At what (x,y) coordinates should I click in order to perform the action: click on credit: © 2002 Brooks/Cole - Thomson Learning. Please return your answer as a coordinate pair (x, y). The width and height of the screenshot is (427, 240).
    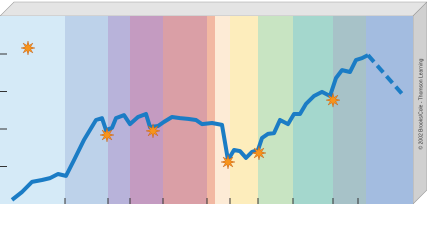
    Looking at the image, I should click on (420, 103).